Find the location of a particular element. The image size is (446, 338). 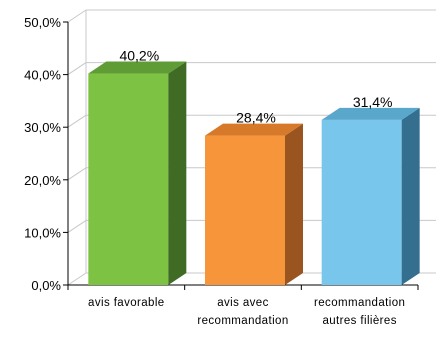

y-tick-label: 30,0% is located at coordinates (42, 127).